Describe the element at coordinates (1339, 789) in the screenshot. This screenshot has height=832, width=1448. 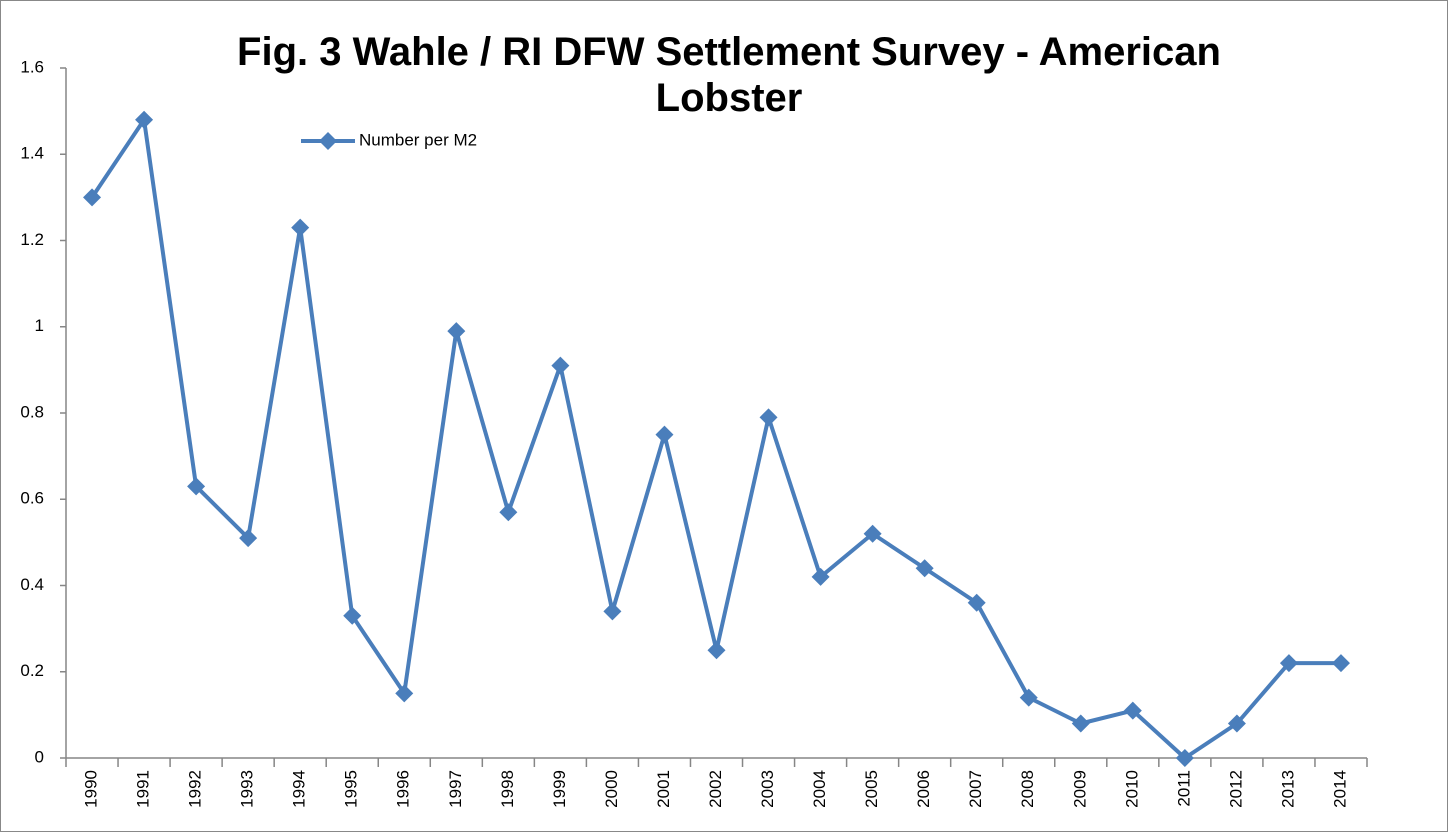
I see `x-tick-label: 2014` at that location.